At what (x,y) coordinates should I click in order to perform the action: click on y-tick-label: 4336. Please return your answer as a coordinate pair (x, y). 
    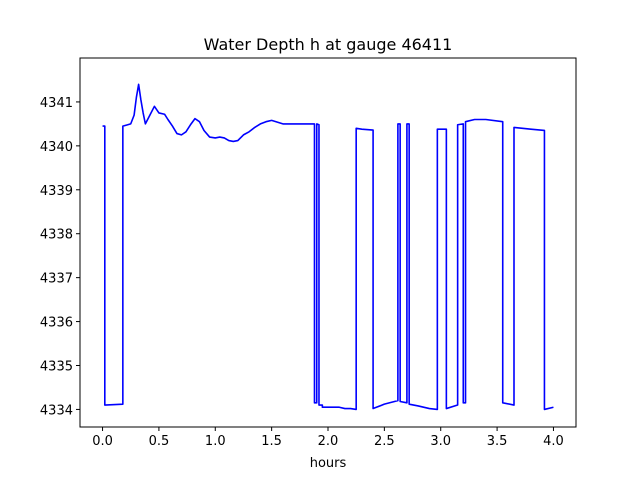
    Looking at the image, I should click on (56, 323).